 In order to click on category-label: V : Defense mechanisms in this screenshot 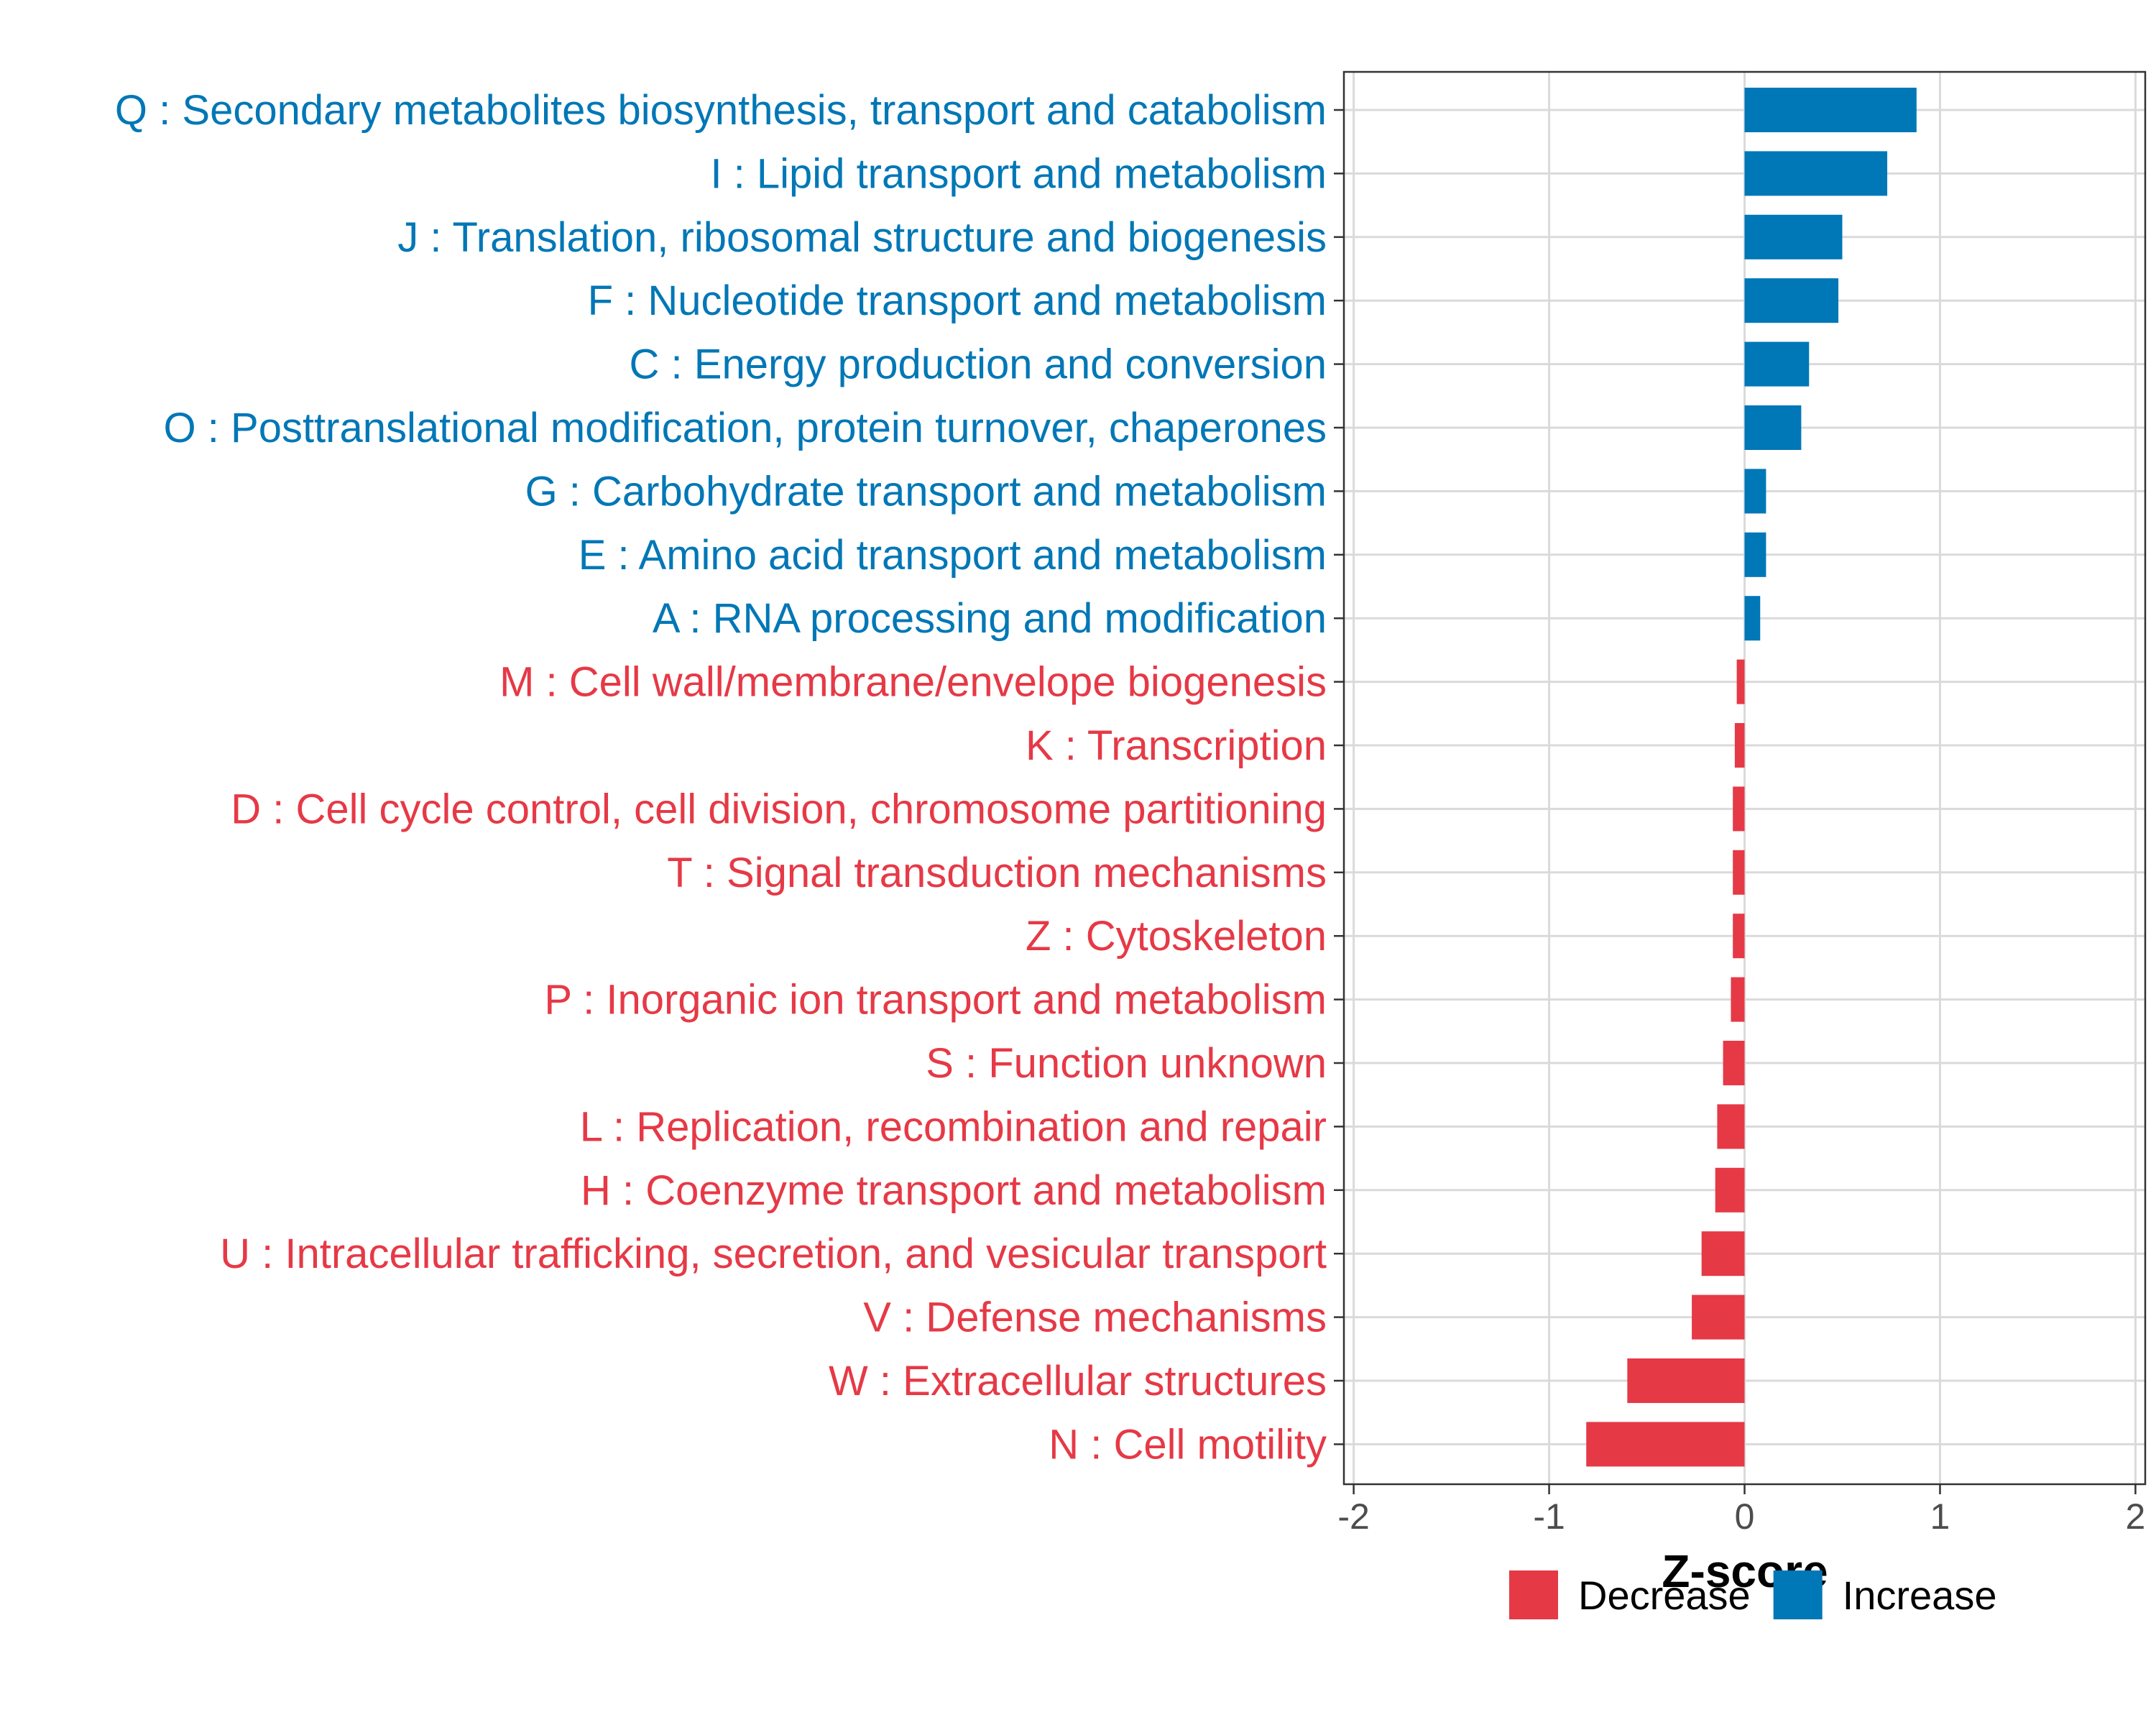, I will do `click(1095, 1317)`.